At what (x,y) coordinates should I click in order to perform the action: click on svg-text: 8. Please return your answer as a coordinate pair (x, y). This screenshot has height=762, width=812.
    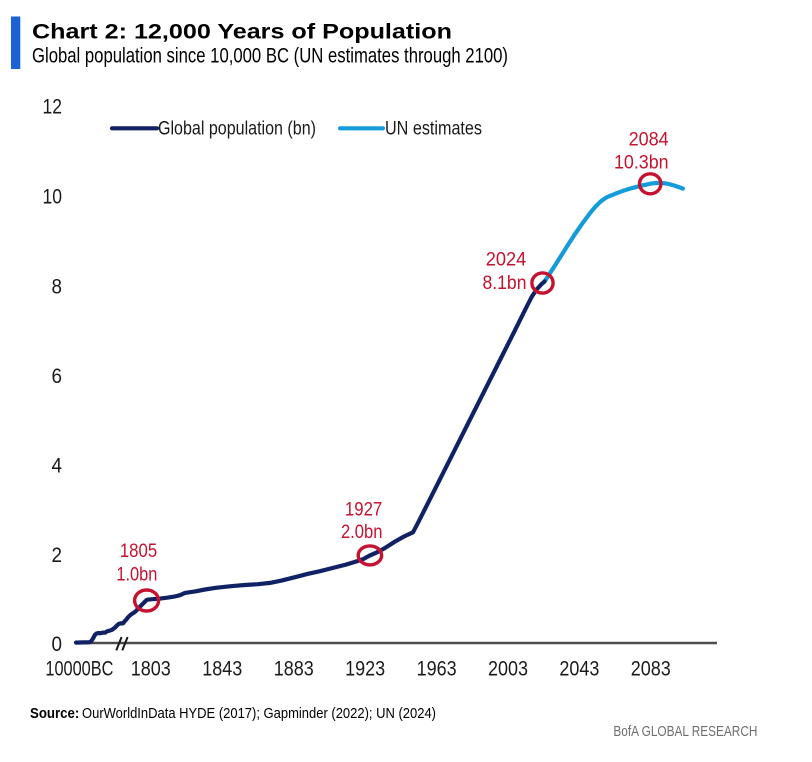
    Looking at the image, I should click on (57, 287).